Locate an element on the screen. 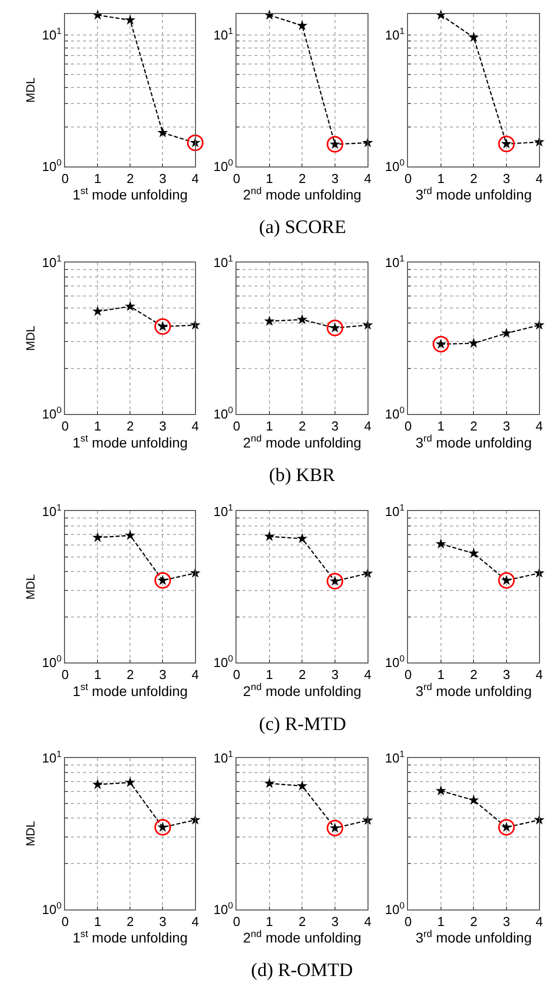 The image size is (559, 990). text: (b) KBR is located at coordinates (302, 475).